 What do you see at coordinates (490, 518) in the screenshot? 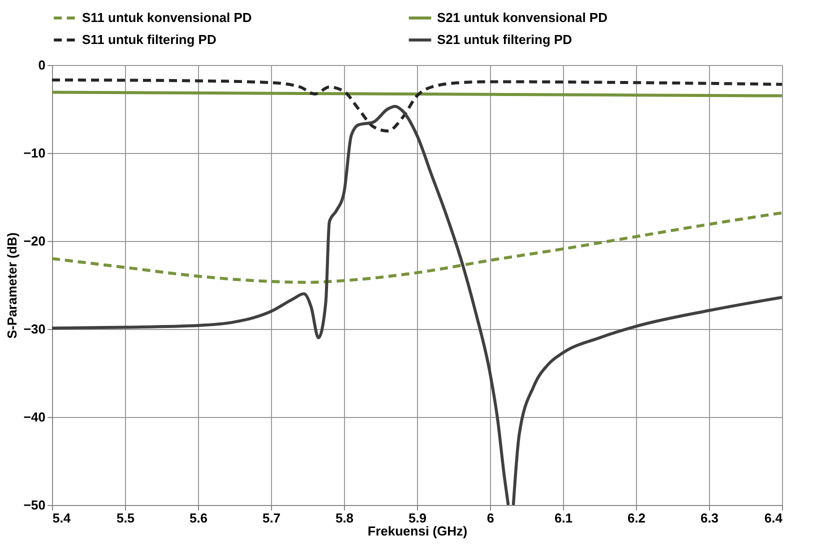
I see `x-tick-label: 6` at bounding box center [490, 518].